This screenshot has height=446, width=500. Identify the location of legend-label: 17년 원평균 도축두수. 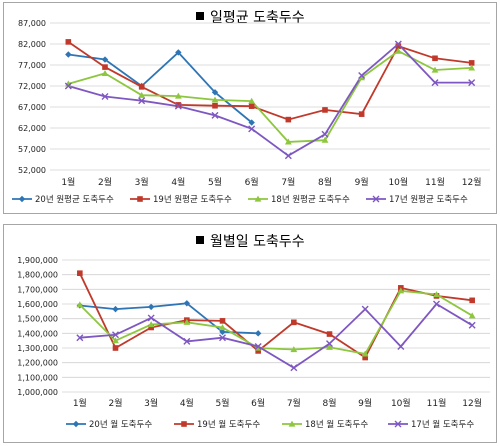
(428, 199).